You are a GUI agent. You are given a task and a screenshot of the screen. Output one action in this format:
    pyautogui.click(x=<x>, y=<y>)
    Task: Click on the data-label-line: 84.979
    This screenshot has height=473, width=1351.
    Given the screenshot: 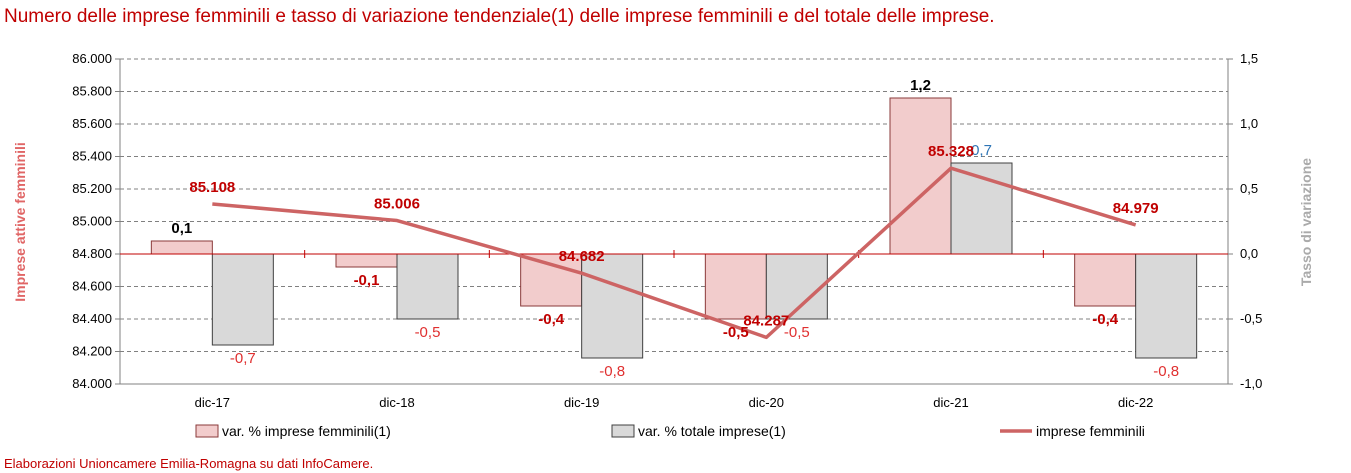 What is the action you would take?
    pyautogui.click(x=1136, y=208)
    